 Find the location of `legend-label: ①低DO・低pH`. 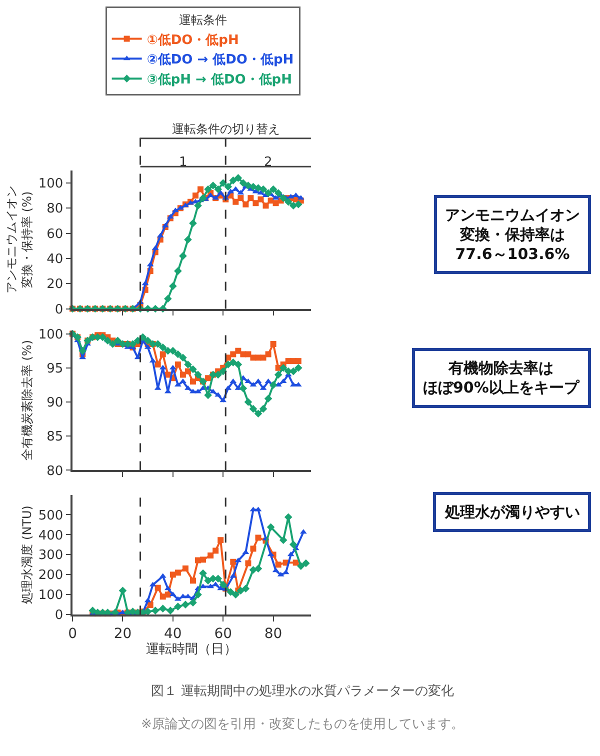

legend-label: ①低DO・低pH is located at coordinates (192, 40).